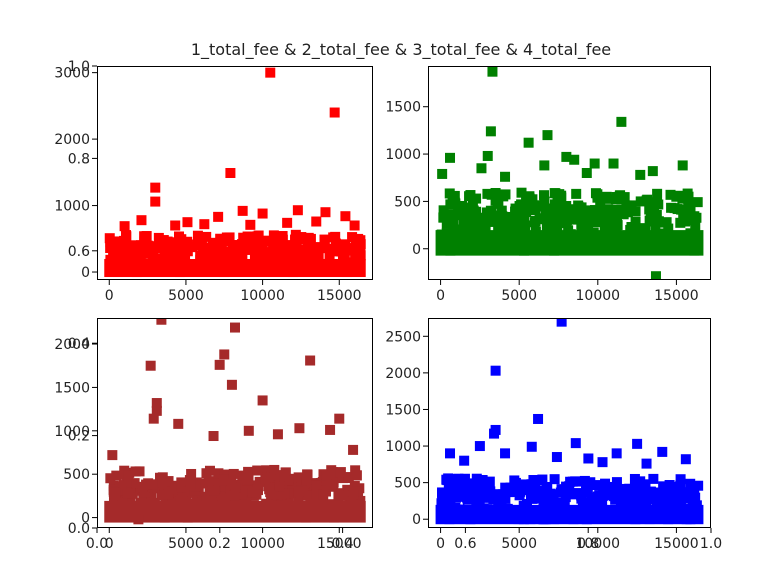 This screenshot has width=771, height=577. Describe the element at coordinates (97, 544) in the screenshot. I see `bg-x-tick-label: 0.0` at that location.